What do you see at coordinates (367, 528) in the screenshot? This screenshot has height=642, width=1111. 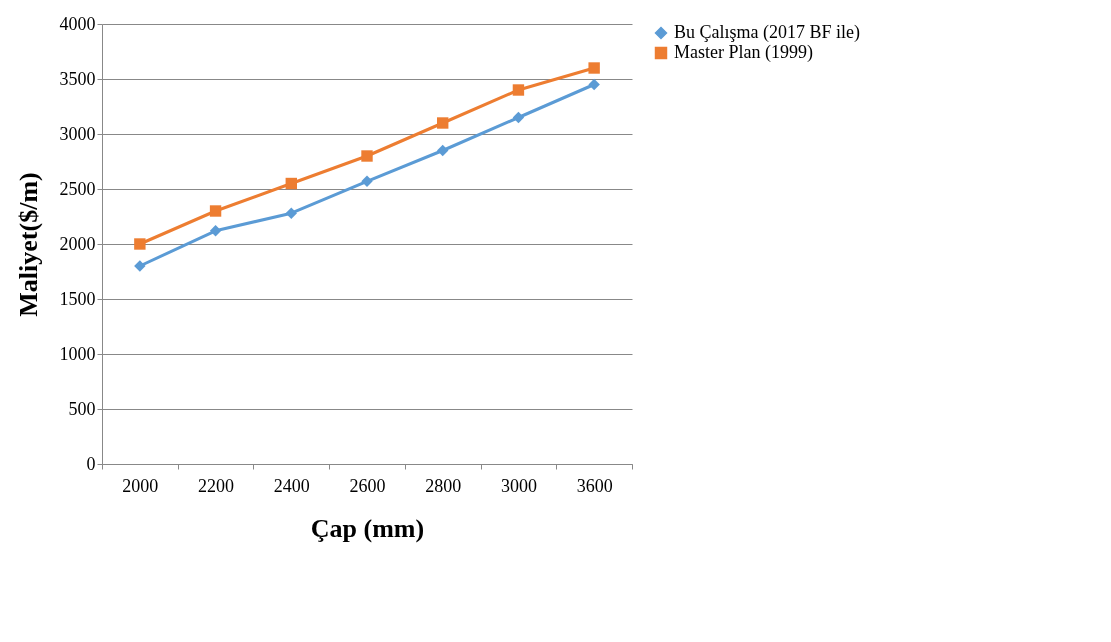 I see `x-axis-title: Çap (mm)` at bounding box center [367, 528].